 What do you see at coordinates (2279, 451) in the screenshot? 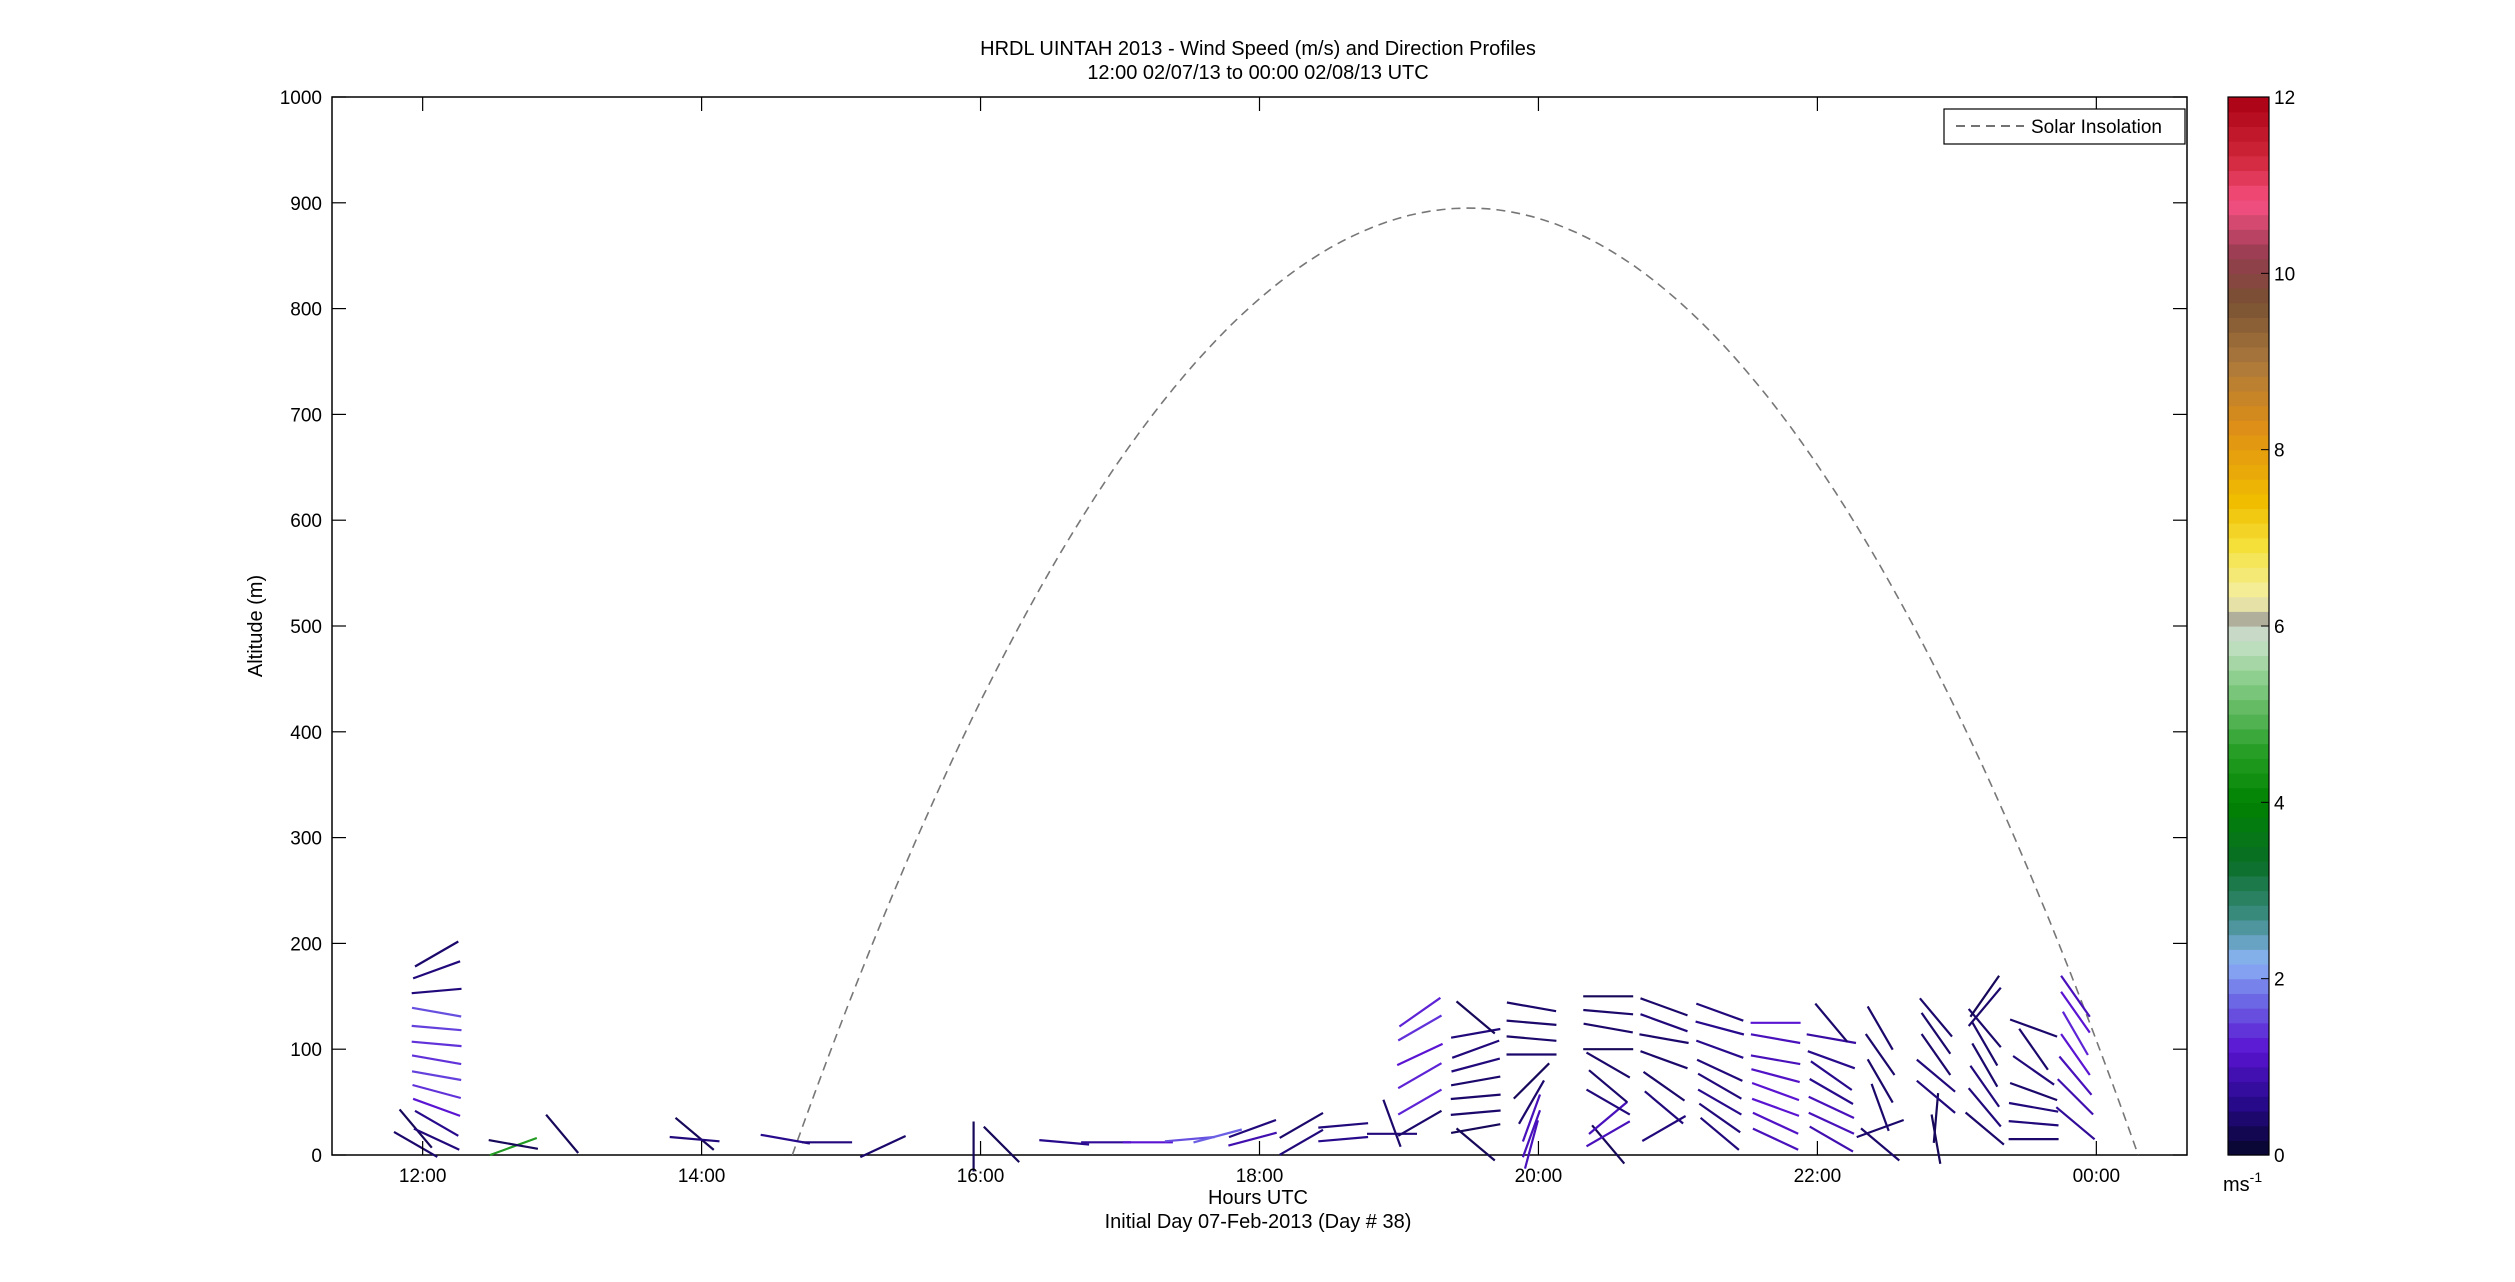
I see `colorbar-tick-label: 8` at bounding box center [2279, 451].